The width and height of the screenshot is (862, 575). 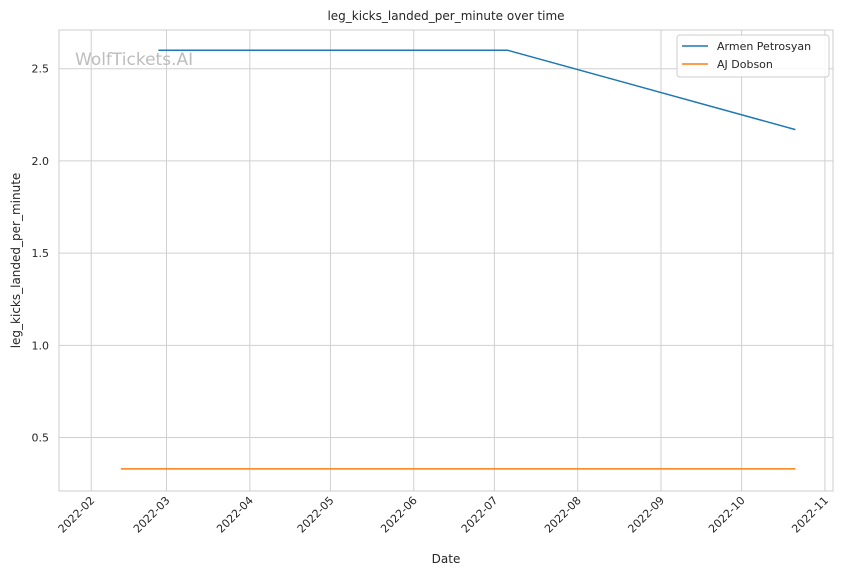 I want to click on watermark: WolfTickets.AI, so click(x=134, y=60).